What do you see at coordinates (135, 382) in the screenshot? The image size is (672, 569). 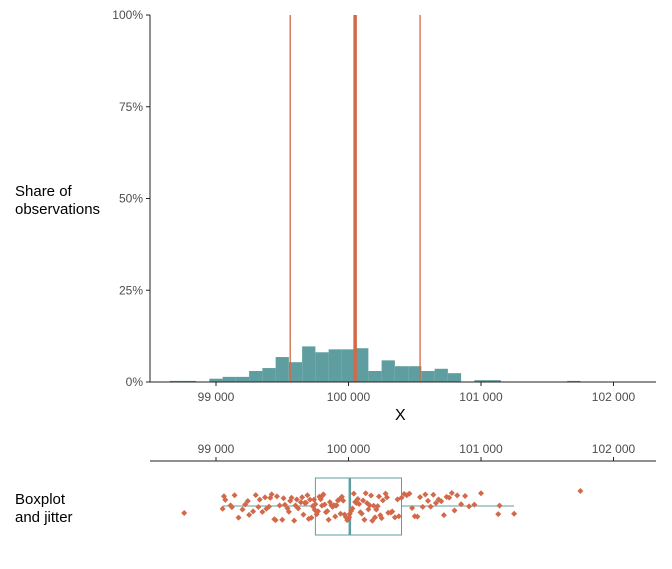 I see `histogram-y-tick-label-0: 0%` at bounding box center [135, 382].